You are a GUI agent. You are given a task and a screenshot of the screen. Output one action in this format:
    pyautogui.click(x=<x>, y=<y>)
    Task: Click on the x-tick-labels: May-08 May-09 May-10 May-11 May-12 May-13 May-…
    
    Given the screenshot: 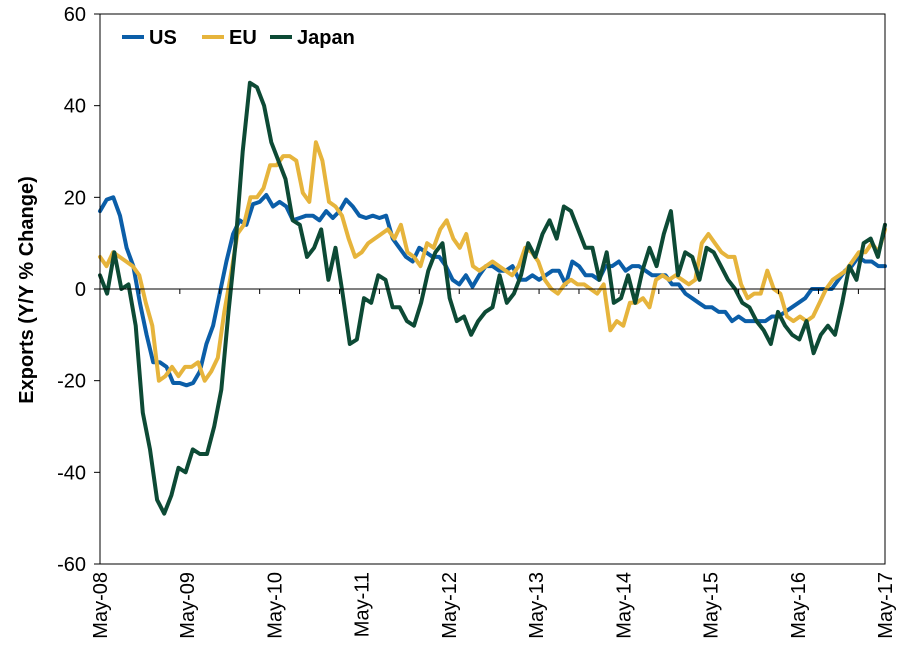 What is the action you would take?
    pyautogui.click(x=493, y=605)
    